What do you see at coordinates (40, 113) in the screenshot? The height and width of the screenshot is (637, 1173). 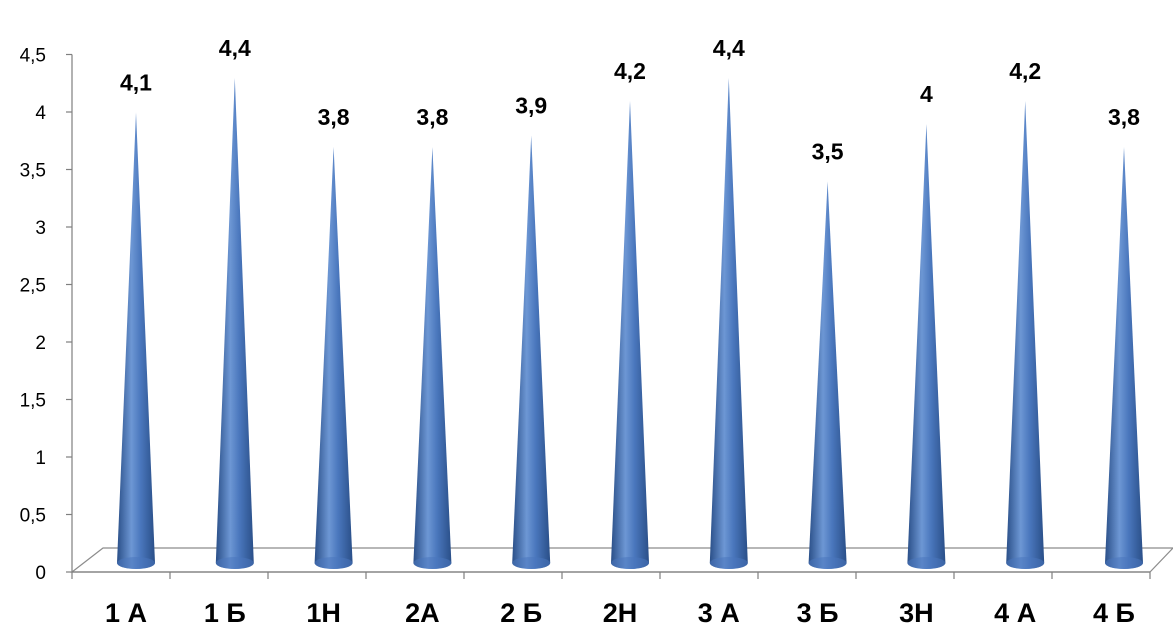 I see `y-tick-label: 4` at bounding box center [40, 113].